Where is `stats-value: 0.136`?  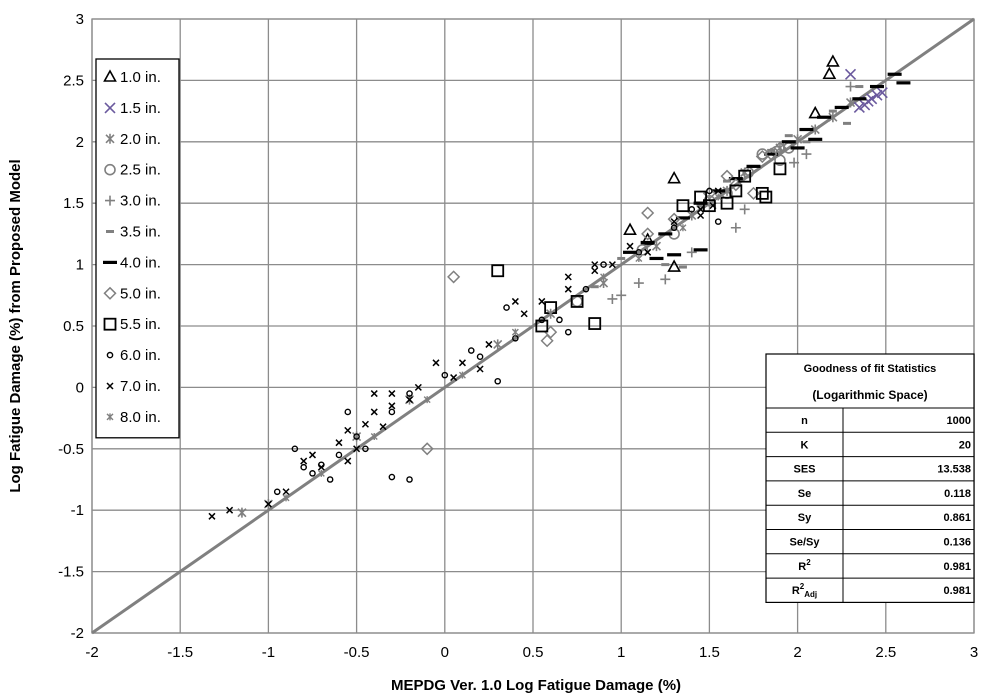 stats-value: 0.136 is located at coordinates (957, 543).